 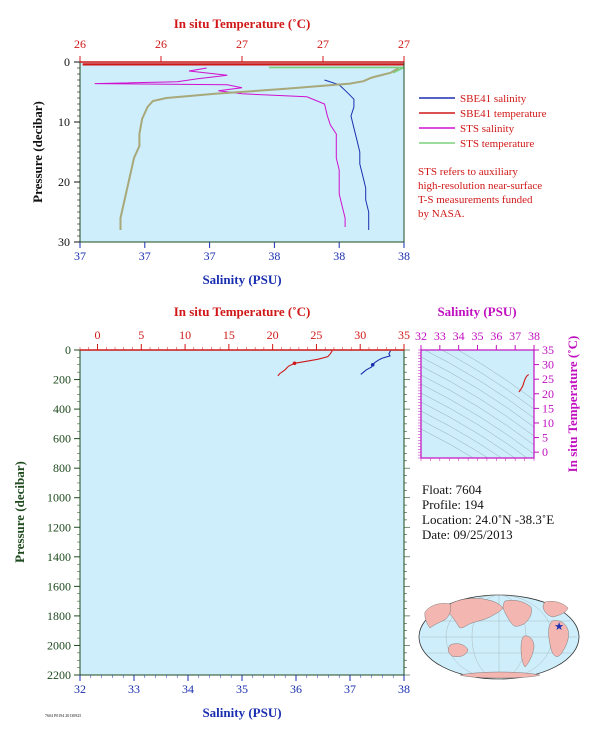 What do you see at coordinates (493, 99) in the screenshot?
I see `legend-label-sbe41-salinity: SBE41 salinity` at bounding box center [493, 99].